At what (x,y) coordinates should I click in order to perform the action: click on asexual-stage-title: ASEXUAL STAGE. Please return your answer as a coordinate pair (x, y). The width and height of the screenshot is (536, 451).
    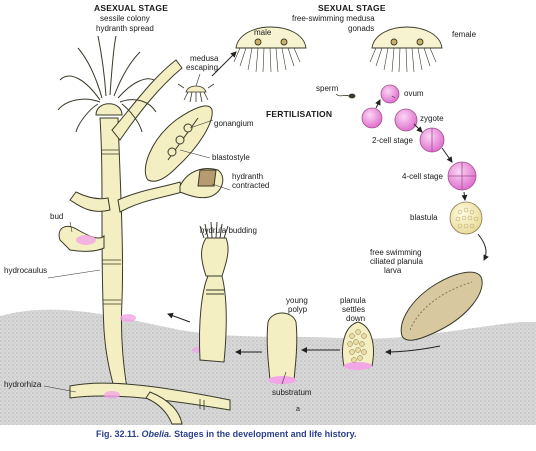
    Looking at the image, I should click on (131, 8).